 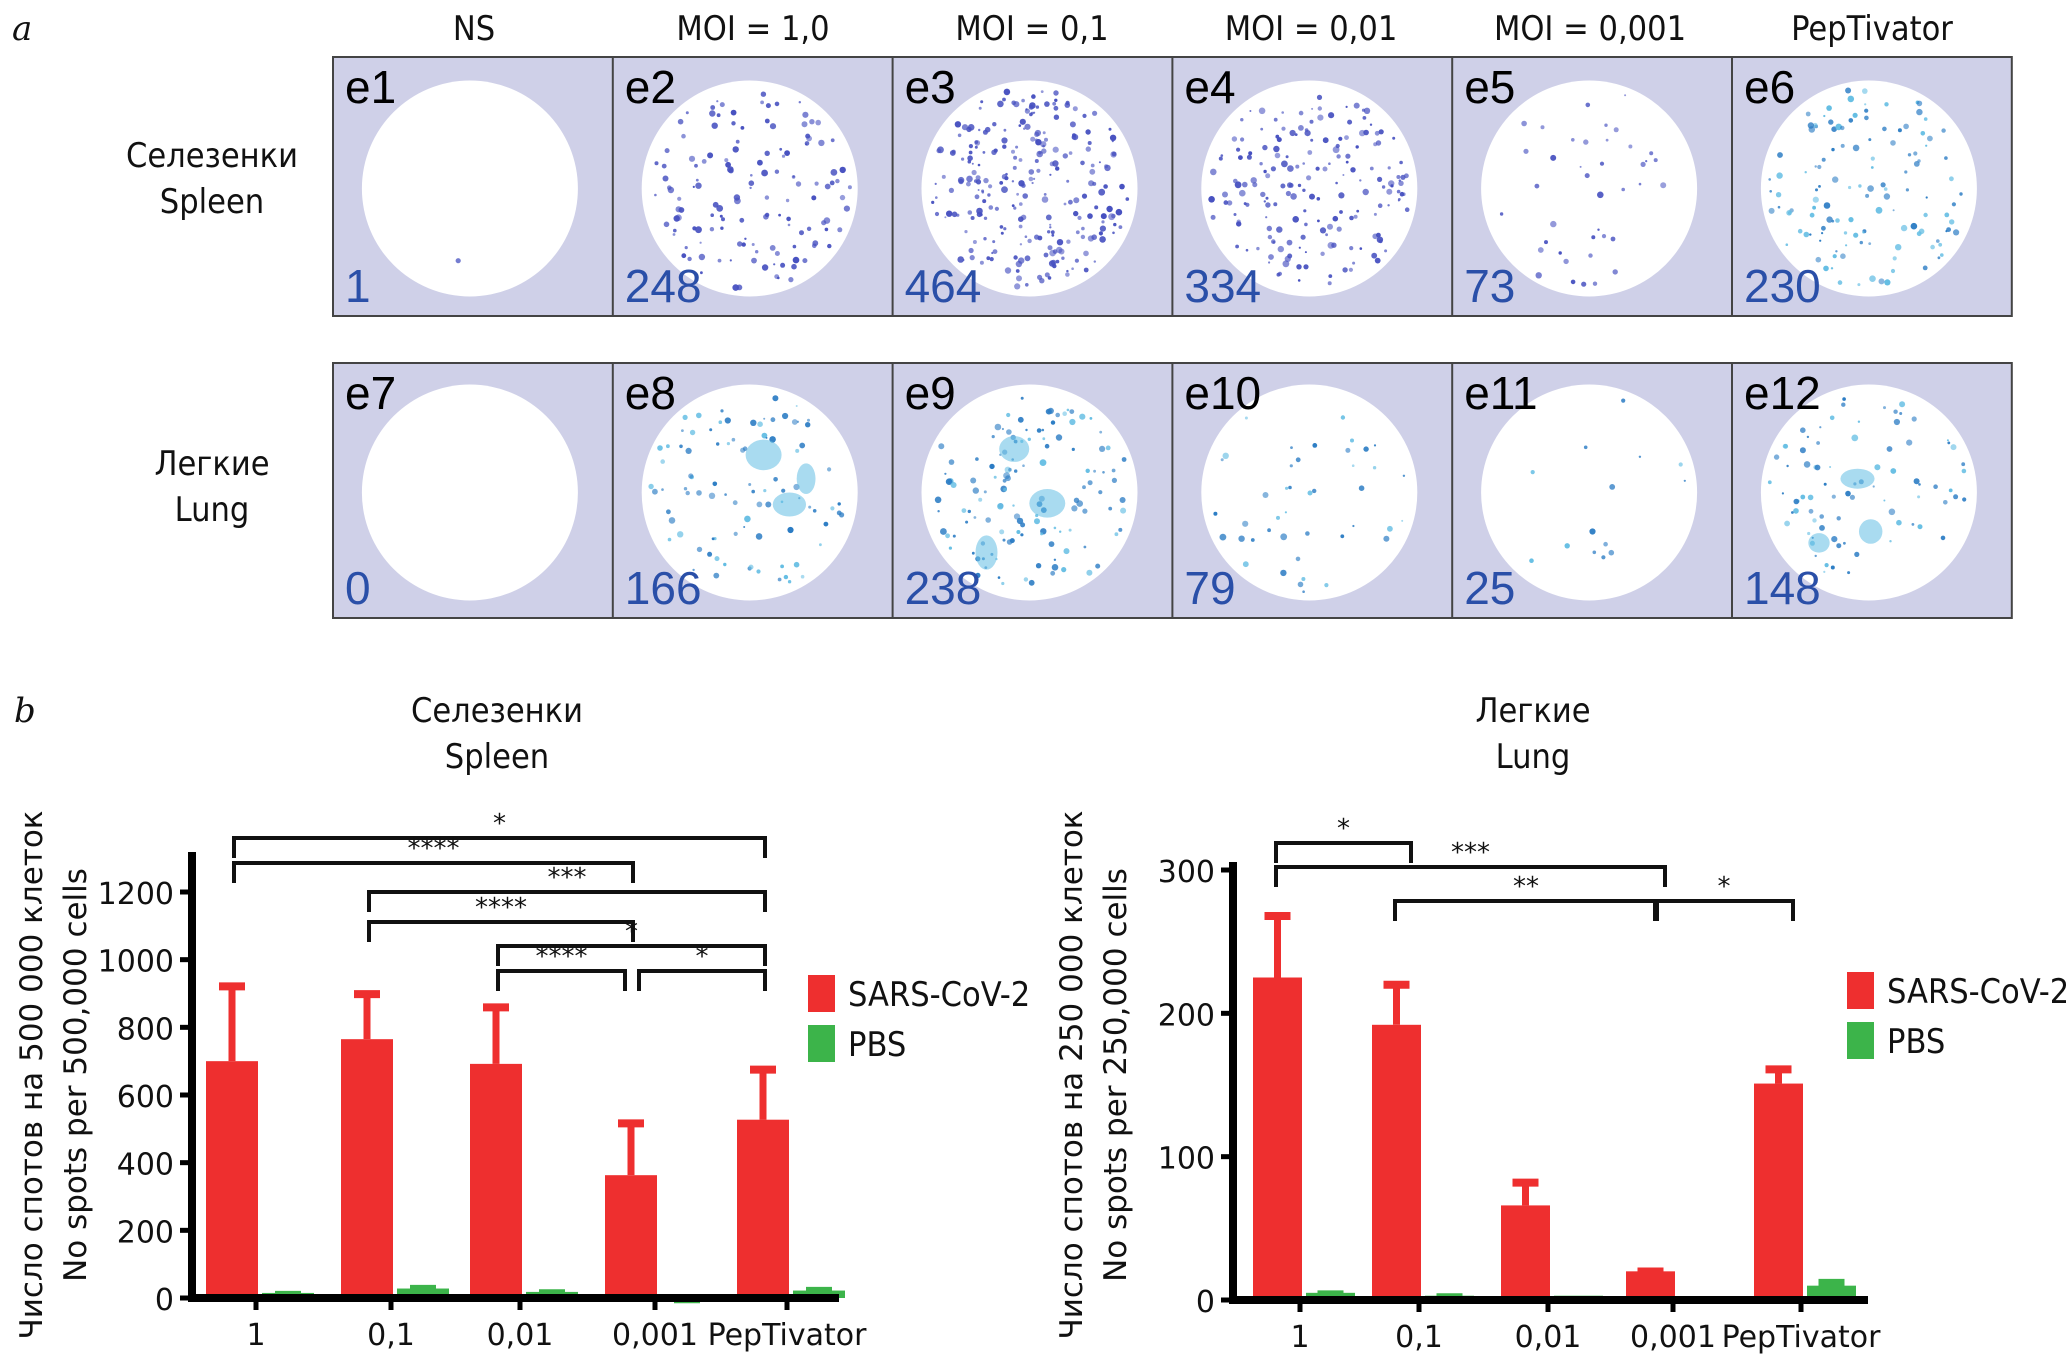 What do you see at coordinates (1030, 189) in the screenshot?
I see `well-spots` at bounding box center [1030, 189].